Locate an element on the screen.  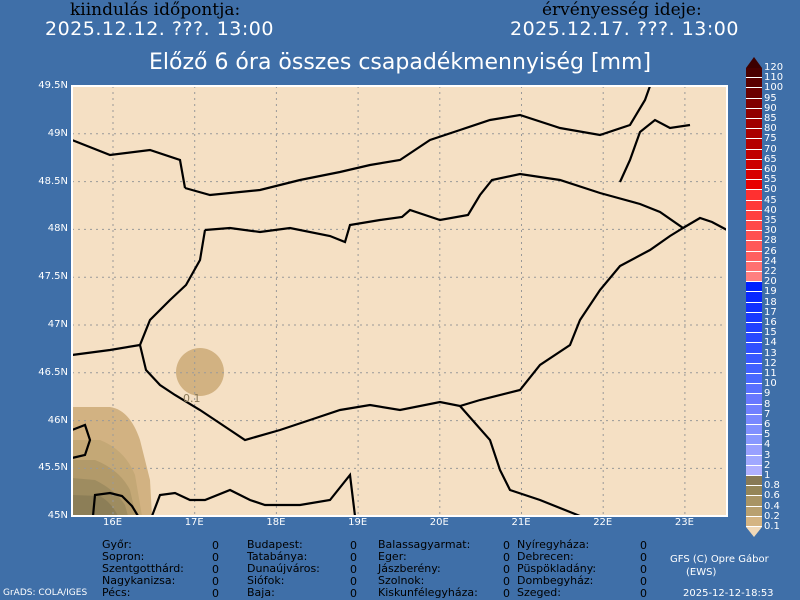
border-poland is located at coordinates (129, 163).